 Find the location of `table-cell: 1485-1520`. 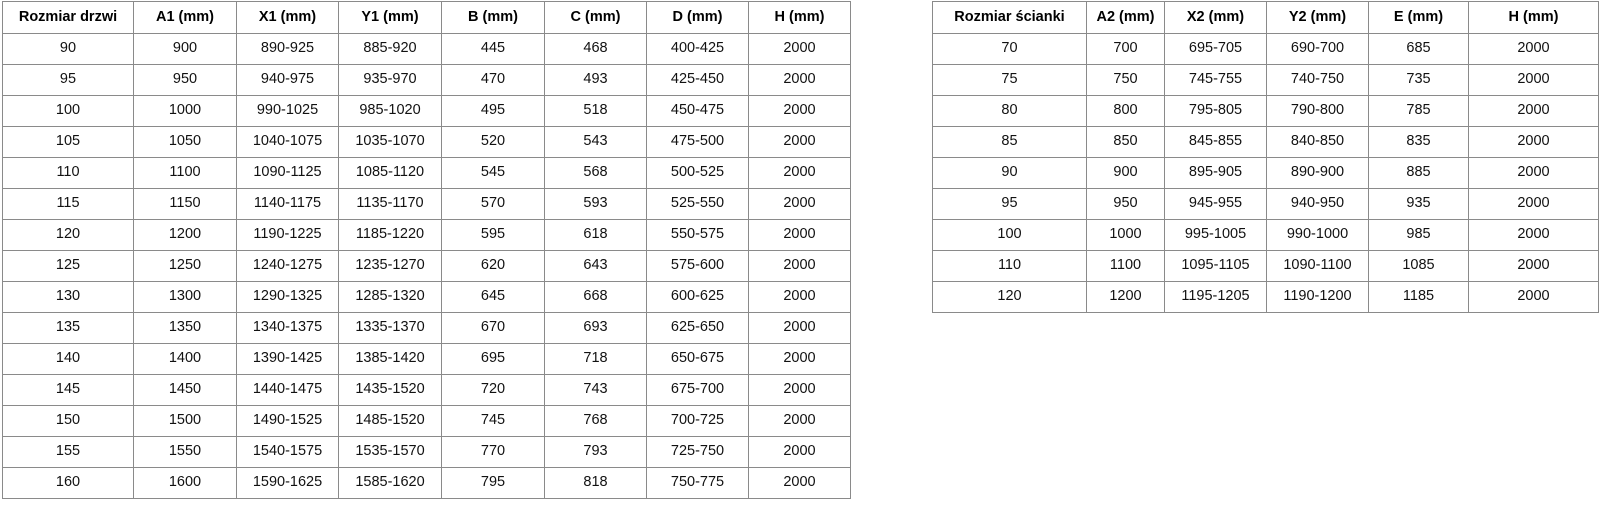

table-cell: 1485-1520 is located at coordinates (390, 421).